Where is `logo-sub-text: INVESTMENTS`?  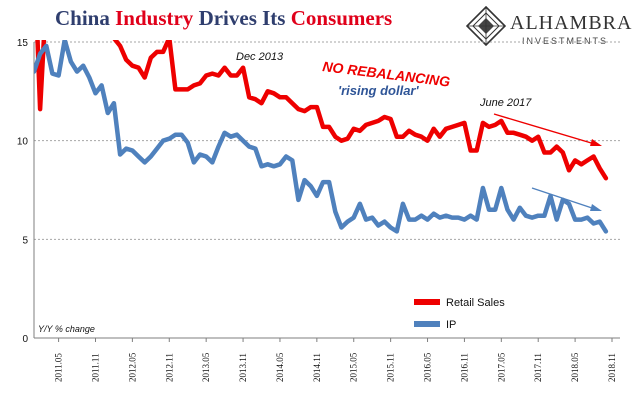 logo-sub-text: INVESTMENTS is located at coordinates (565, 41).